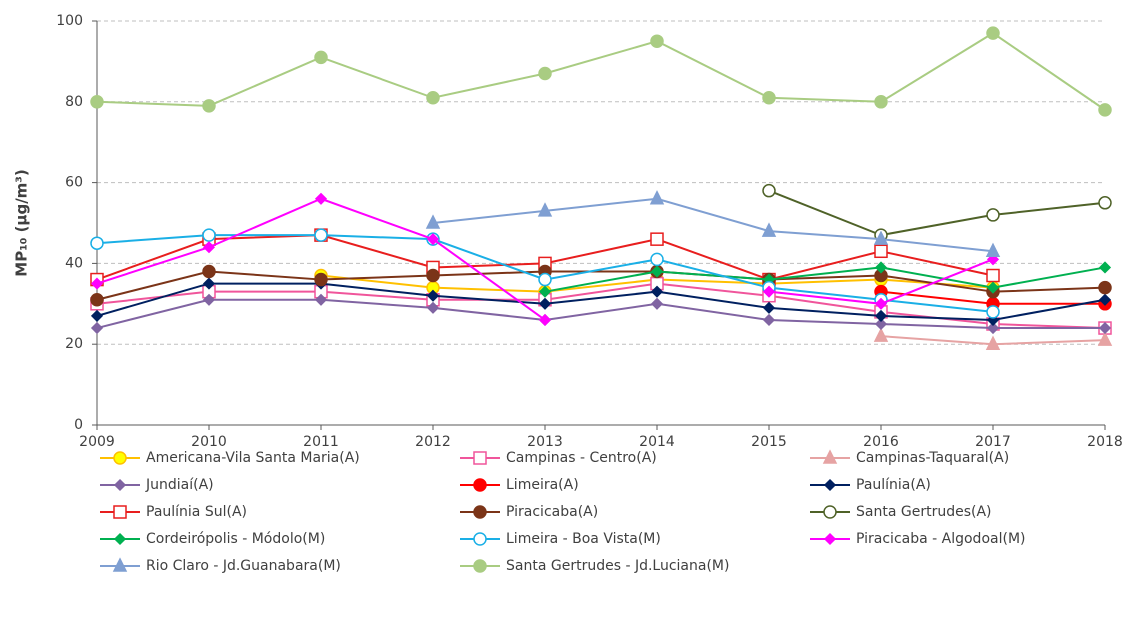 The image size is (1136, 622). Describe the element at coordinates (321, 442) in the screenshot. I see `x-tick-label: 2011` at that location.